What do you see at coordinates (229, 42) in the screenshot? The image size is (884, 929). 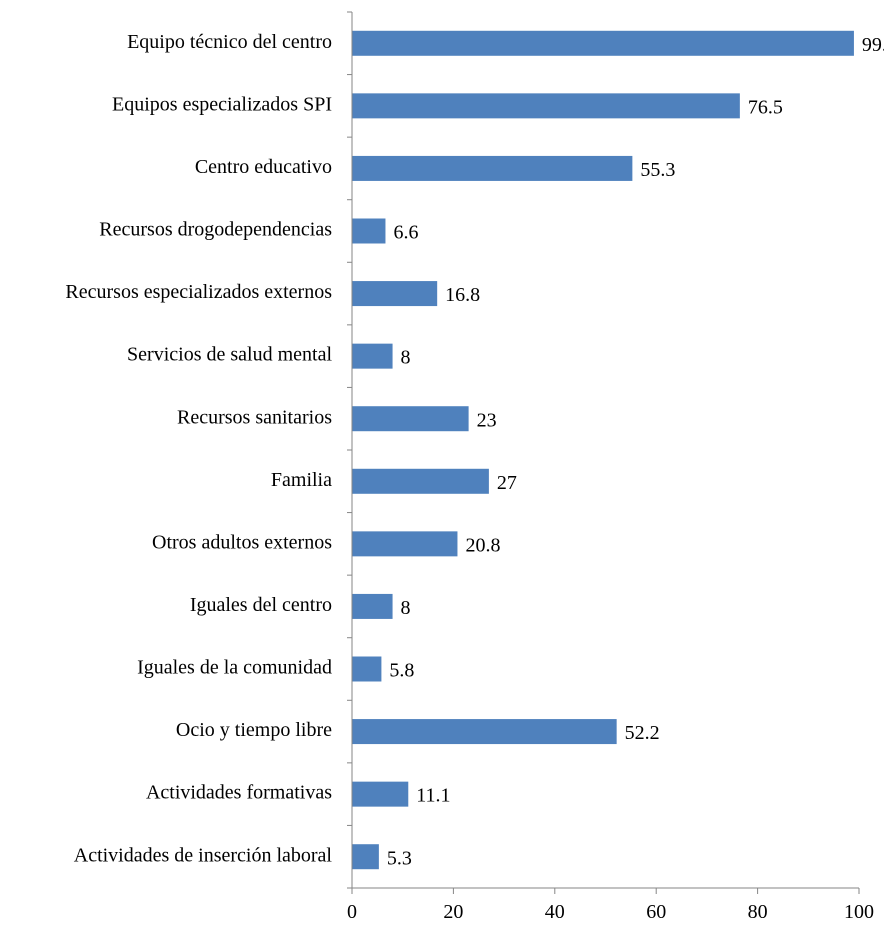 I see `category-label-1: Equipo técnico del centro` at bounding box center [229, 42].